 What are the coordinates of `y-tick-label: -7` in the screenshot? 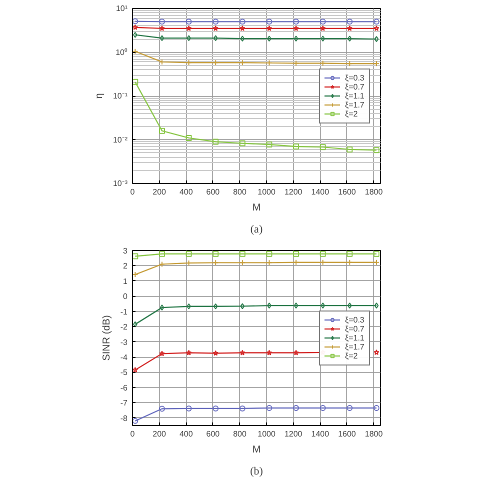 It's located at (124, 403).